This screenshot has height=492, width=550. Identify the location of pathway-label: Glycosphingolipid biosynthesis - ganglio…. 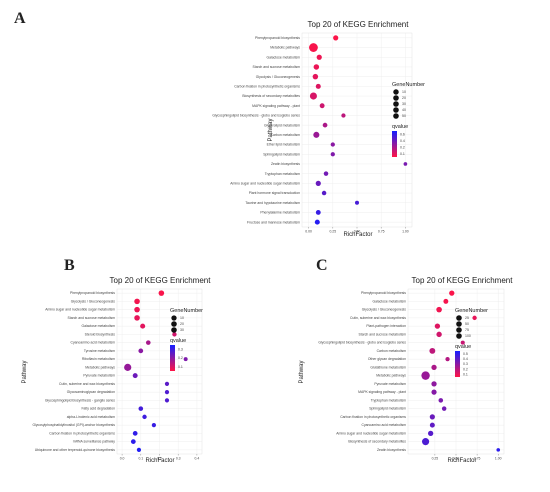
(80, 400).